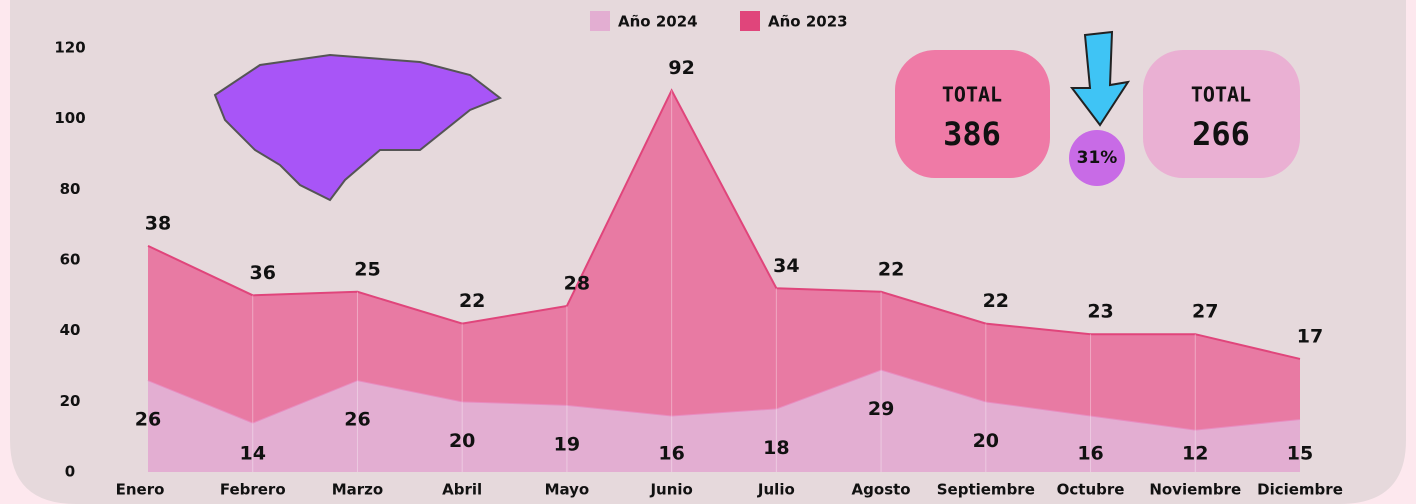  What do you see at coordinates (1310, 336) in the screenshot?
I see `value-label: 17` at bounding box center [1310, 336].